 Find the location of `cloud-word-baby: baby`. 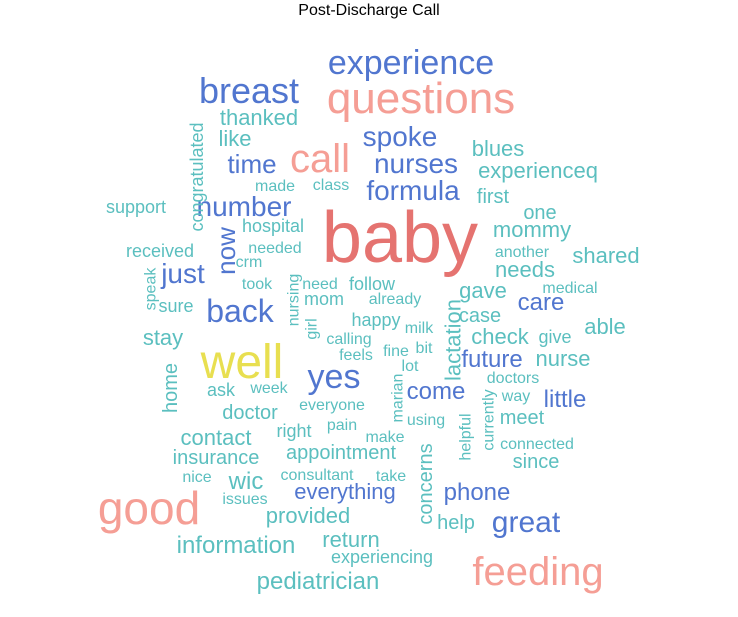

cloud-word-baby: baby is located at coordinates (400, 238).